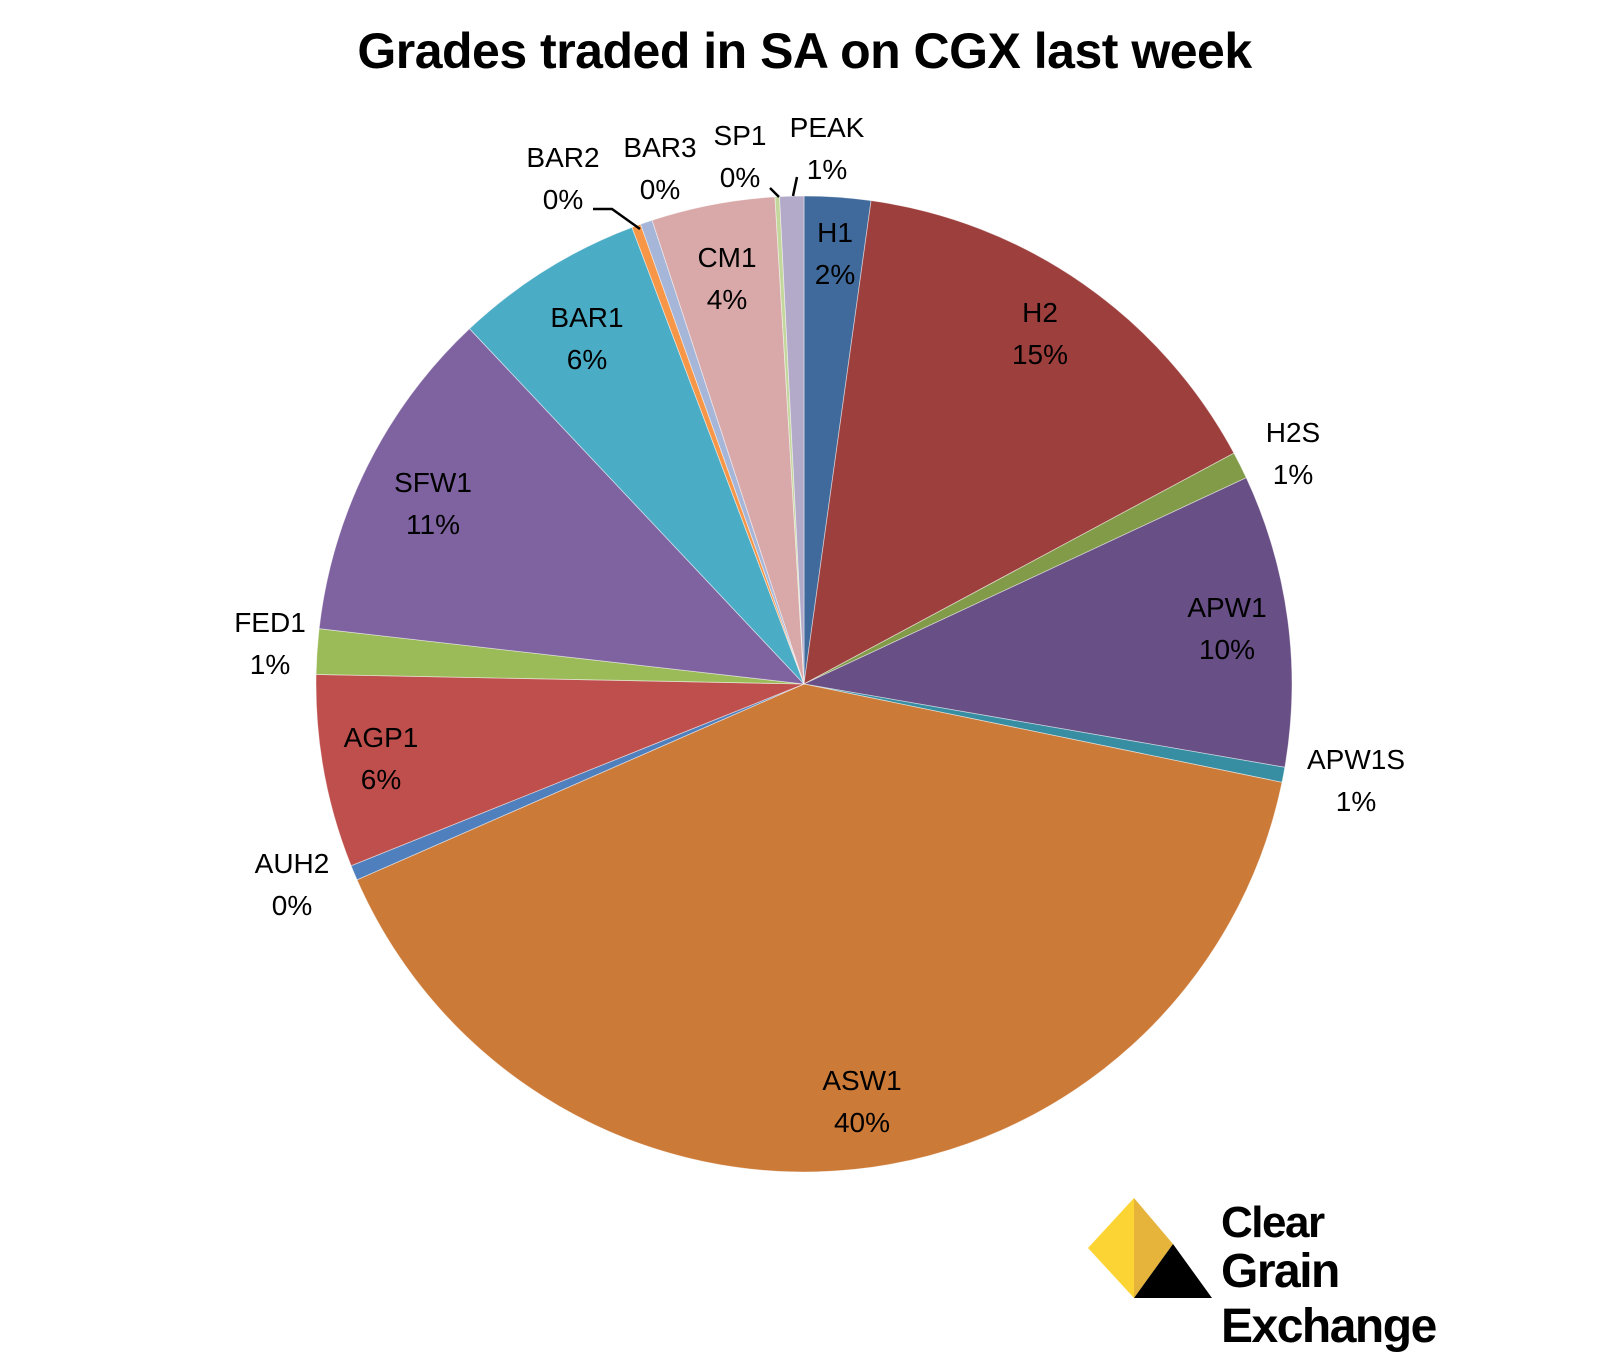 The image size is (1609, 1354). I want to click on leader-line-sp1, so click(774, 192).